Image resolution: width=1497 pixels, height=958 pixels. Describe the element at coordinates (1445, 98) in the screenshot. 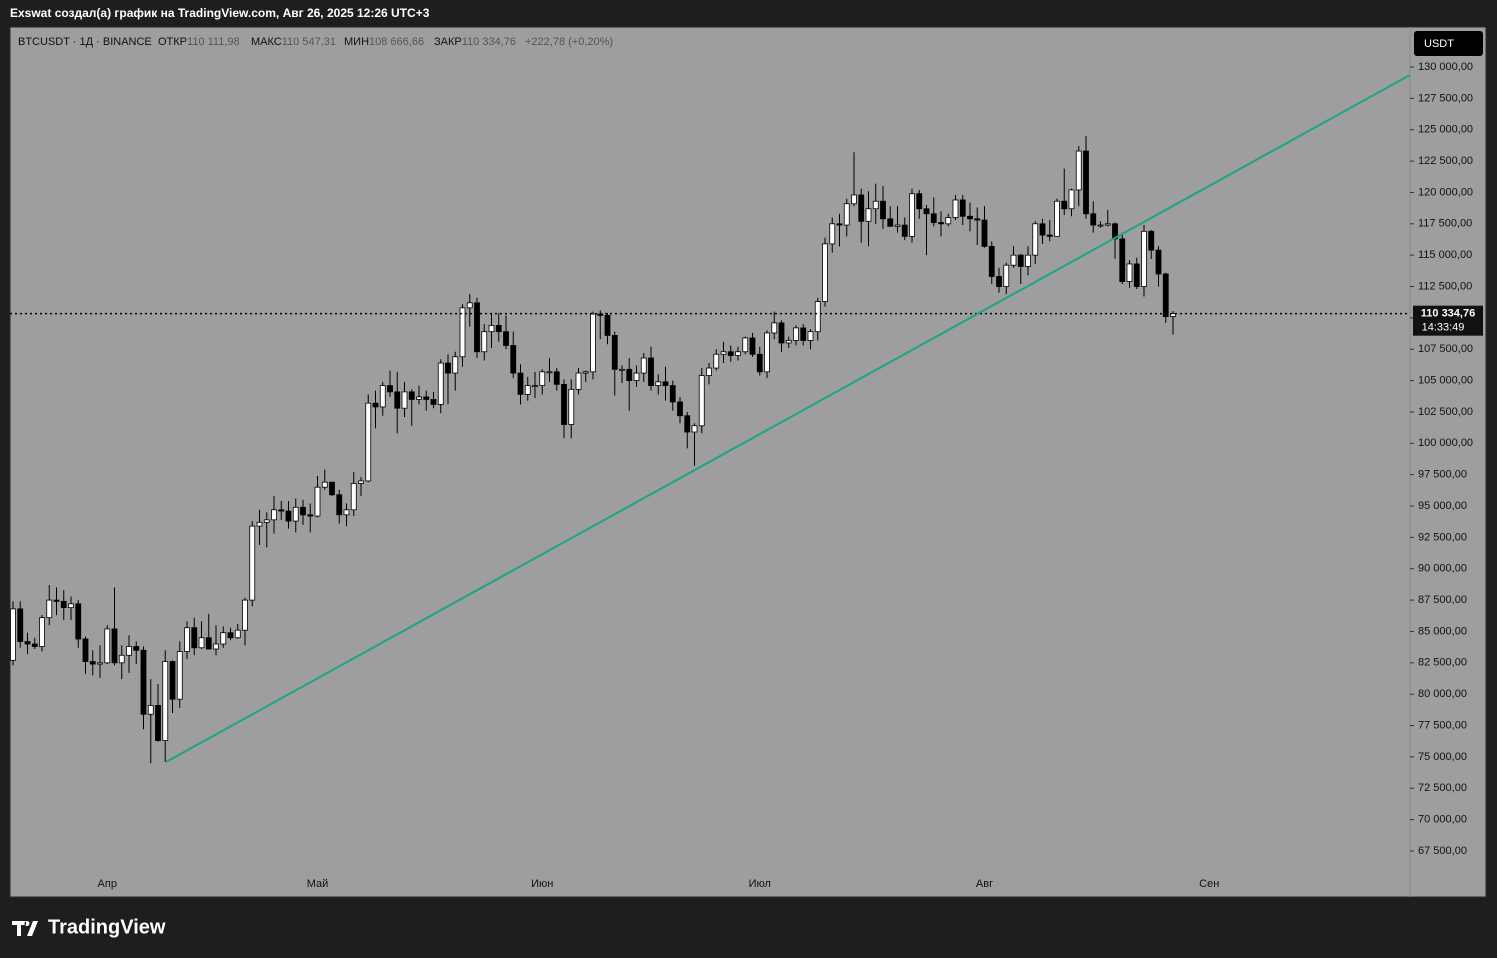

I see `y-tick-label: 127 500,00` at that location.